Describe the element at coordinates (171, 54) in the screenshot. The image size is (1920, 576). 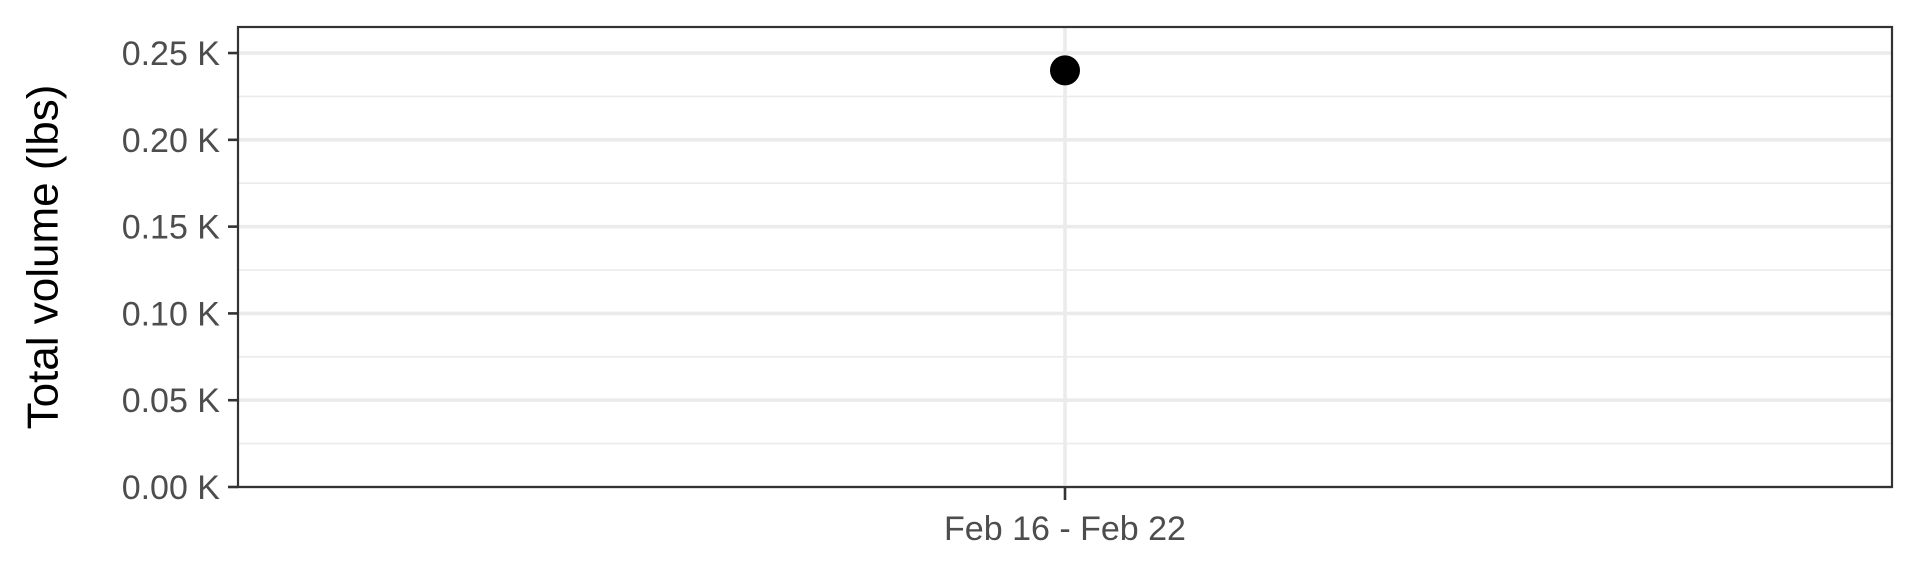
I see `y-tick-label: 0.25 K` at that location.